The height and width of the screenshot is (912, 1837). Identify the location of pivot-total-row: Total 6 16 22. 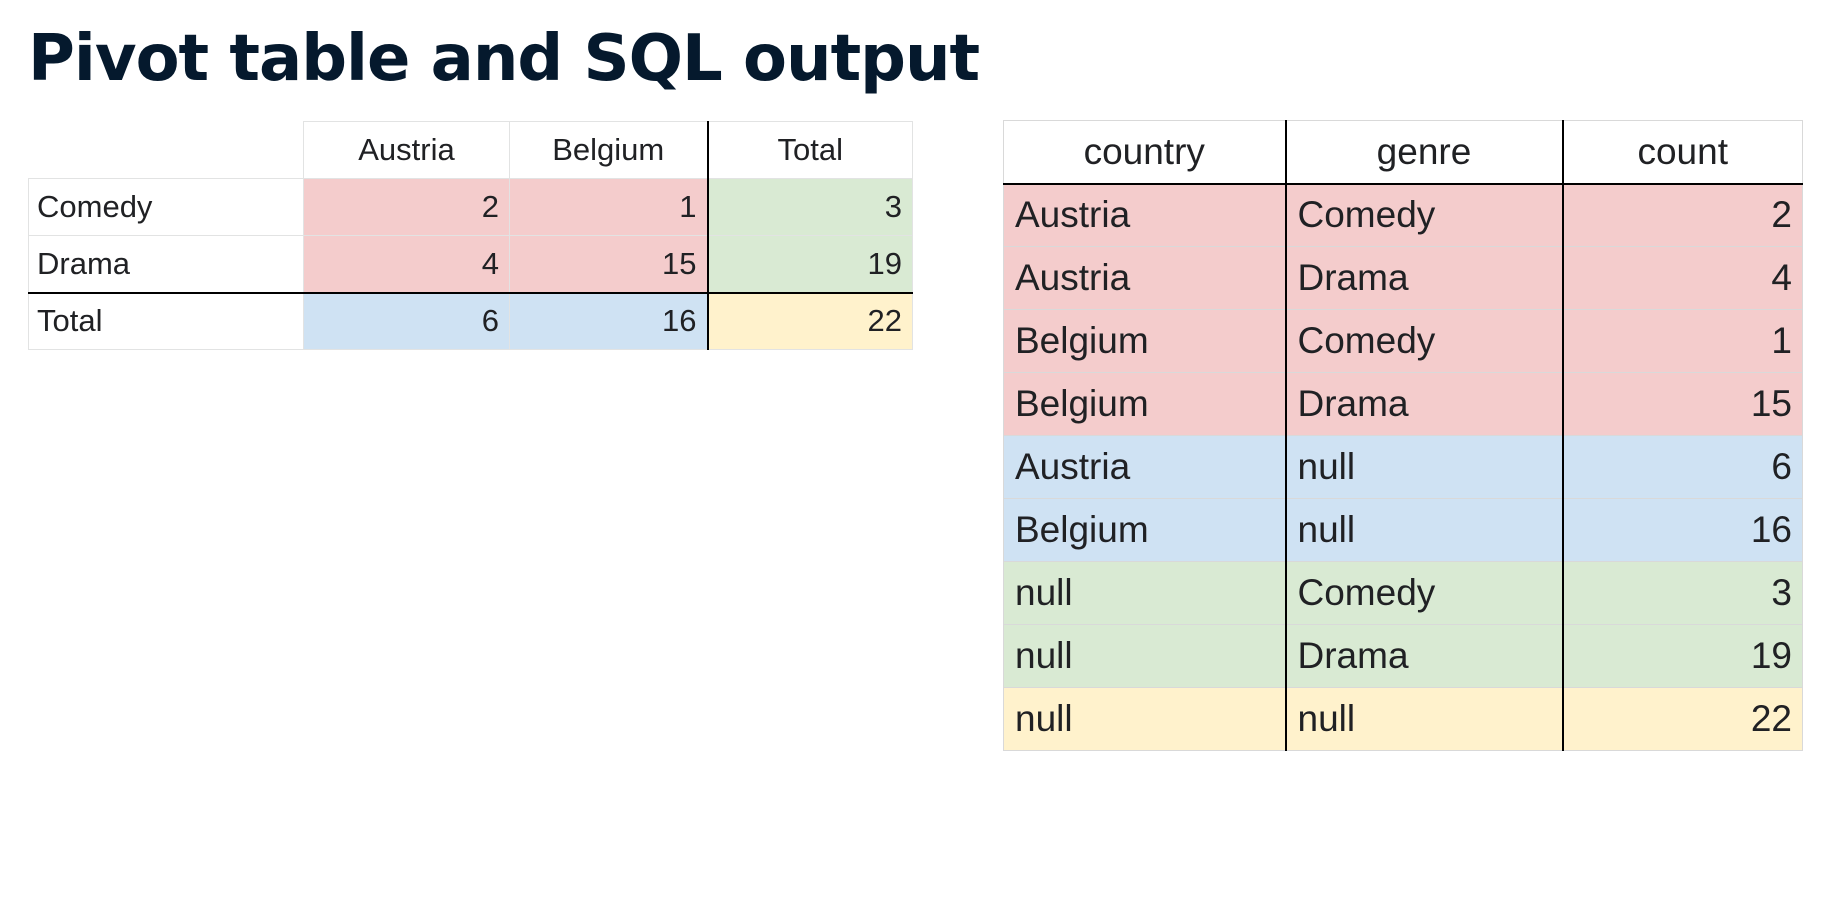
(470, 320).